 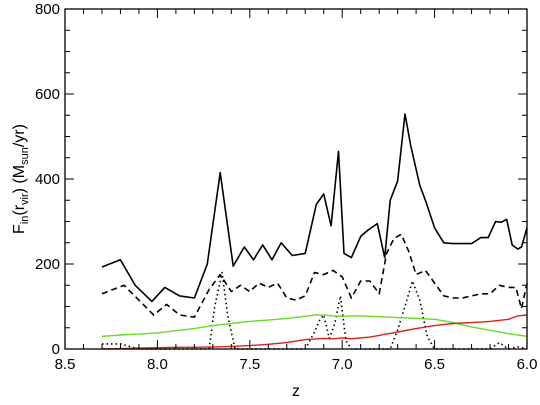 What do you see at coordinates (47, 9) in the screenshot?
I see `y-tick-label: 800` at bounding box center [47, 9].